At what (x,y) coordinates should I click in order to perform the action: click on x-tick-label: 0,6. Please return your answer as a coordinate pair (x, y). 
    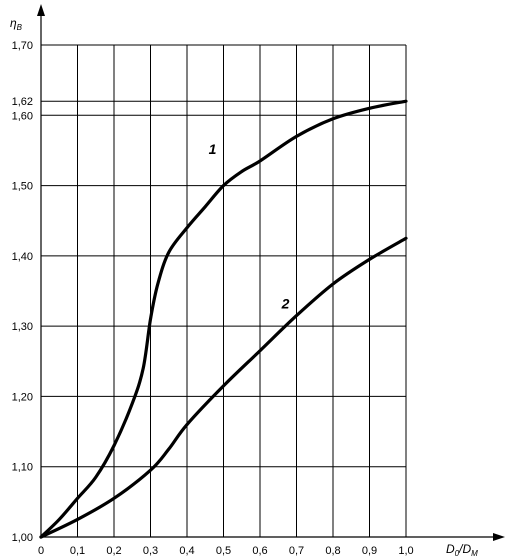
    Looking at the image, I should click on (259, 551).